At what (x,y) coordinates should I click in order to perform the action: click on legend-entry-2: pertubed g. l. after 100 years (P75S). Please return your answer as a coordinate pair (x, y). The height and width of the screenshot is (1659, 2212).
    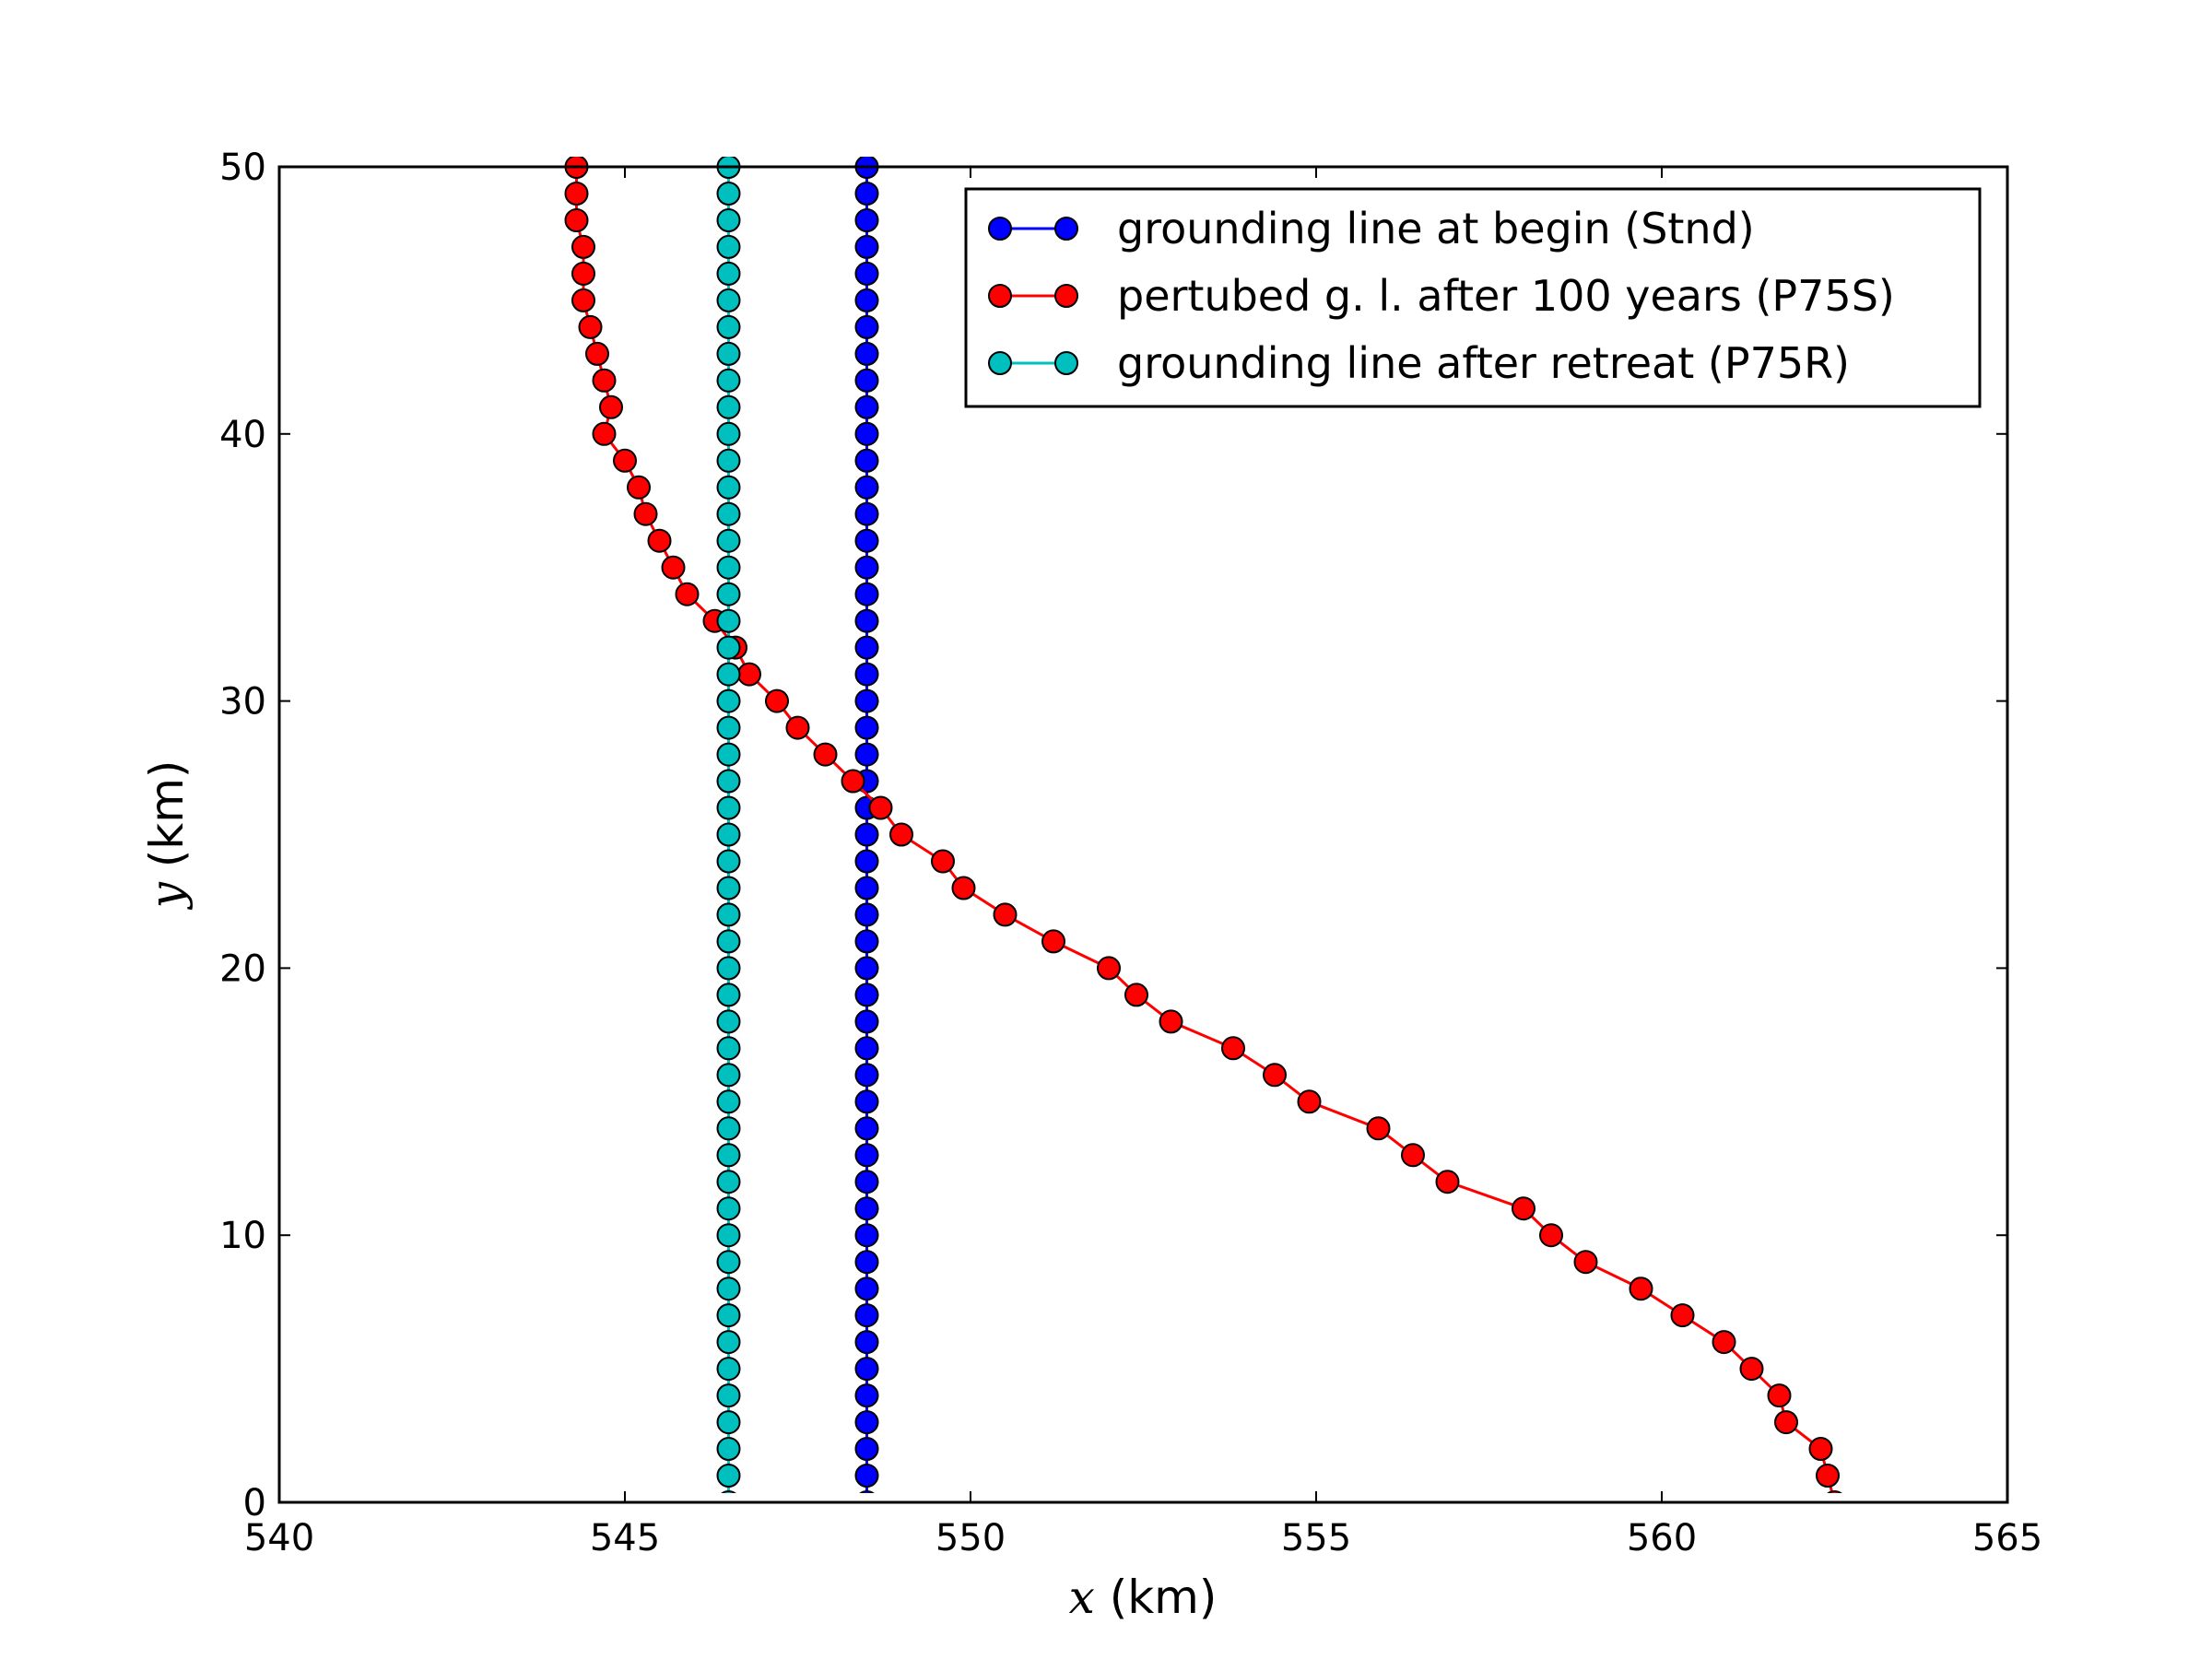
    Looking at the image, I should click on (1441, 296).